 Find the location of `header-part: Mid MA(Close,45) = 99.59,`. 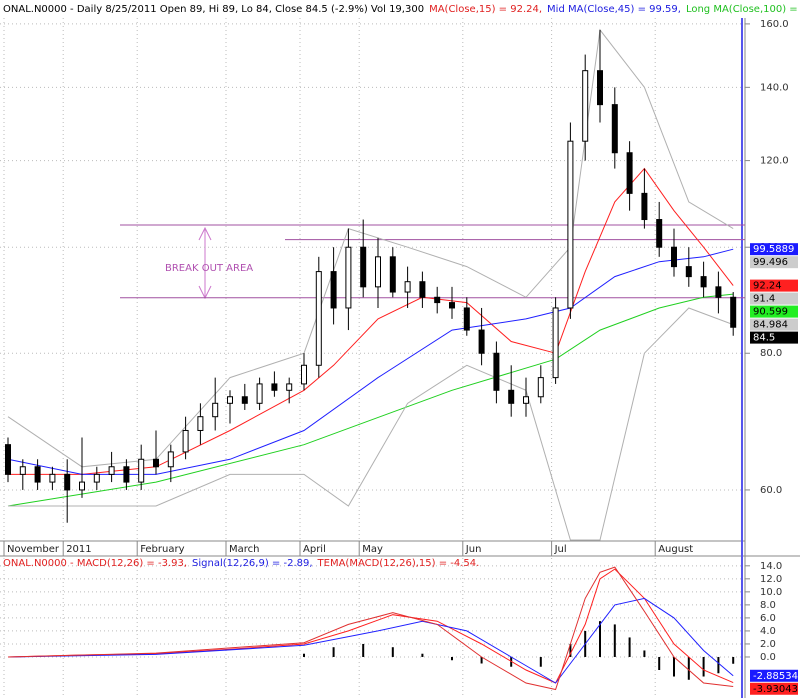

header-part: Mid MA(Close,45) = 99.59, is located at coordinates (614, 9).